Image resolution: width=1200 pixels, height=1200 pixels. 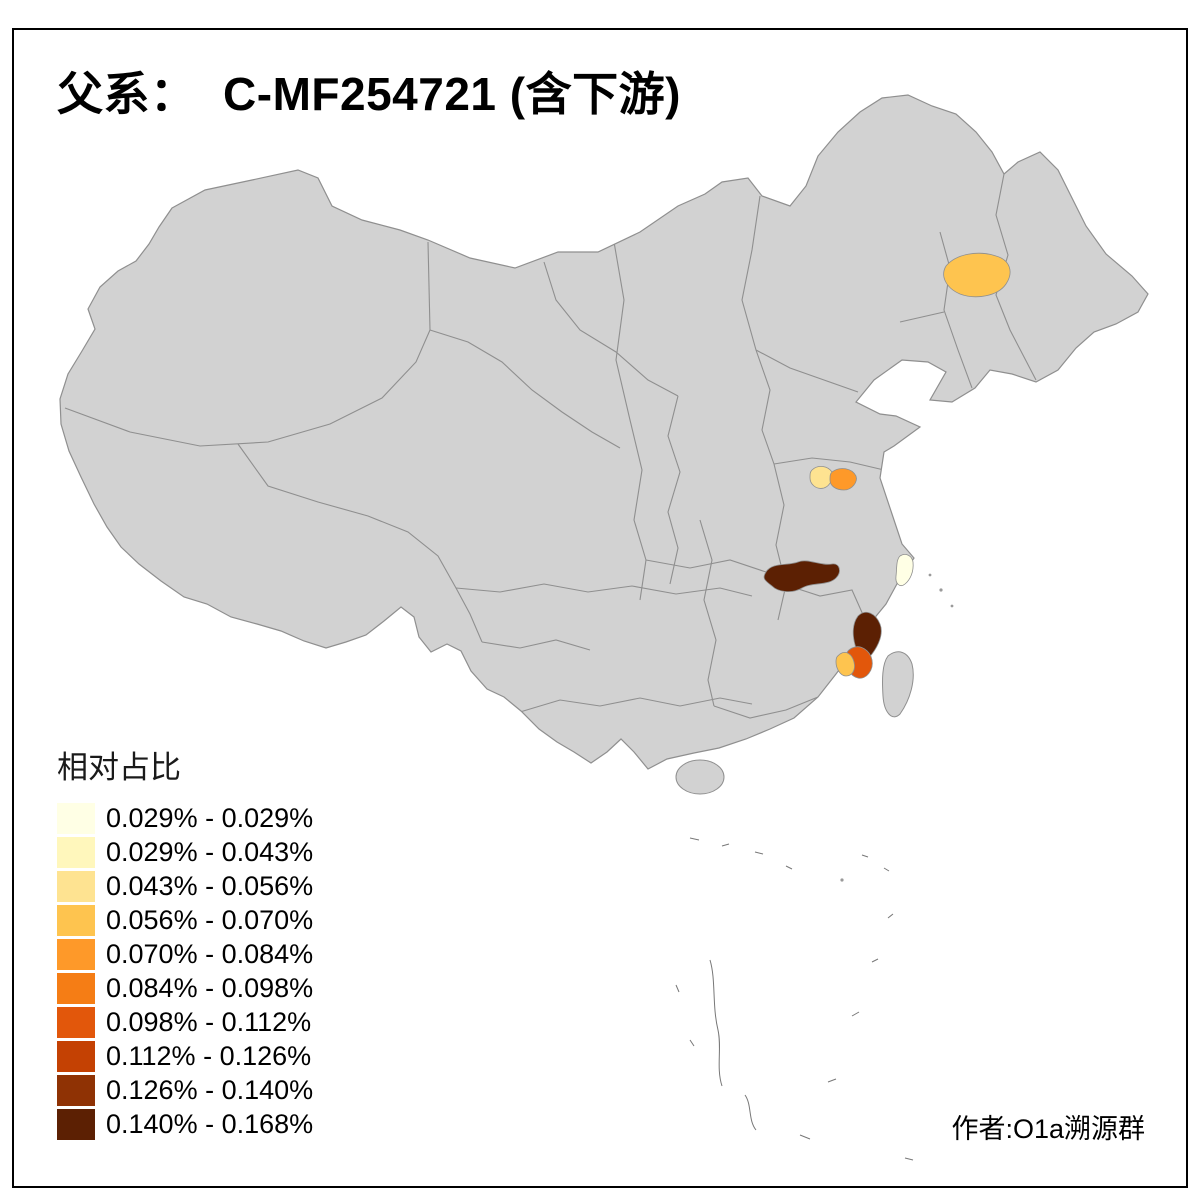 I want to click on legend-row: 0.029% - 0.029%, so click(x=185, y=818).